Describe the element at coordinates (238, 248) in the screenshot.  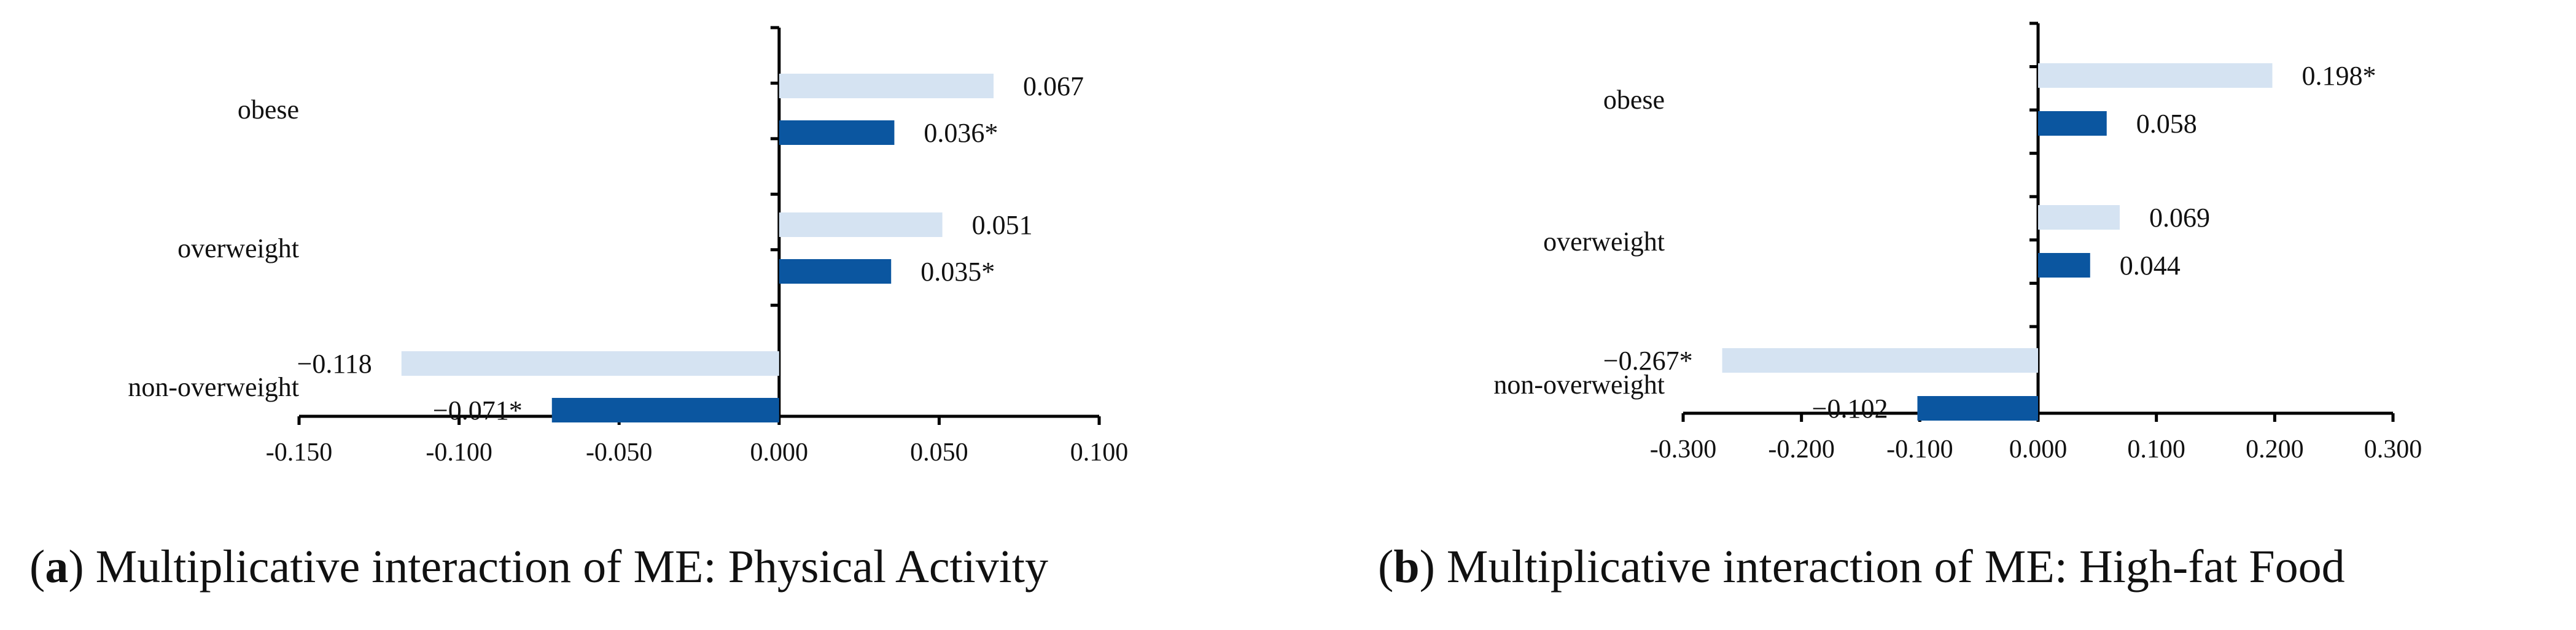
I see `chart-a-category-label: overweight` at that location.